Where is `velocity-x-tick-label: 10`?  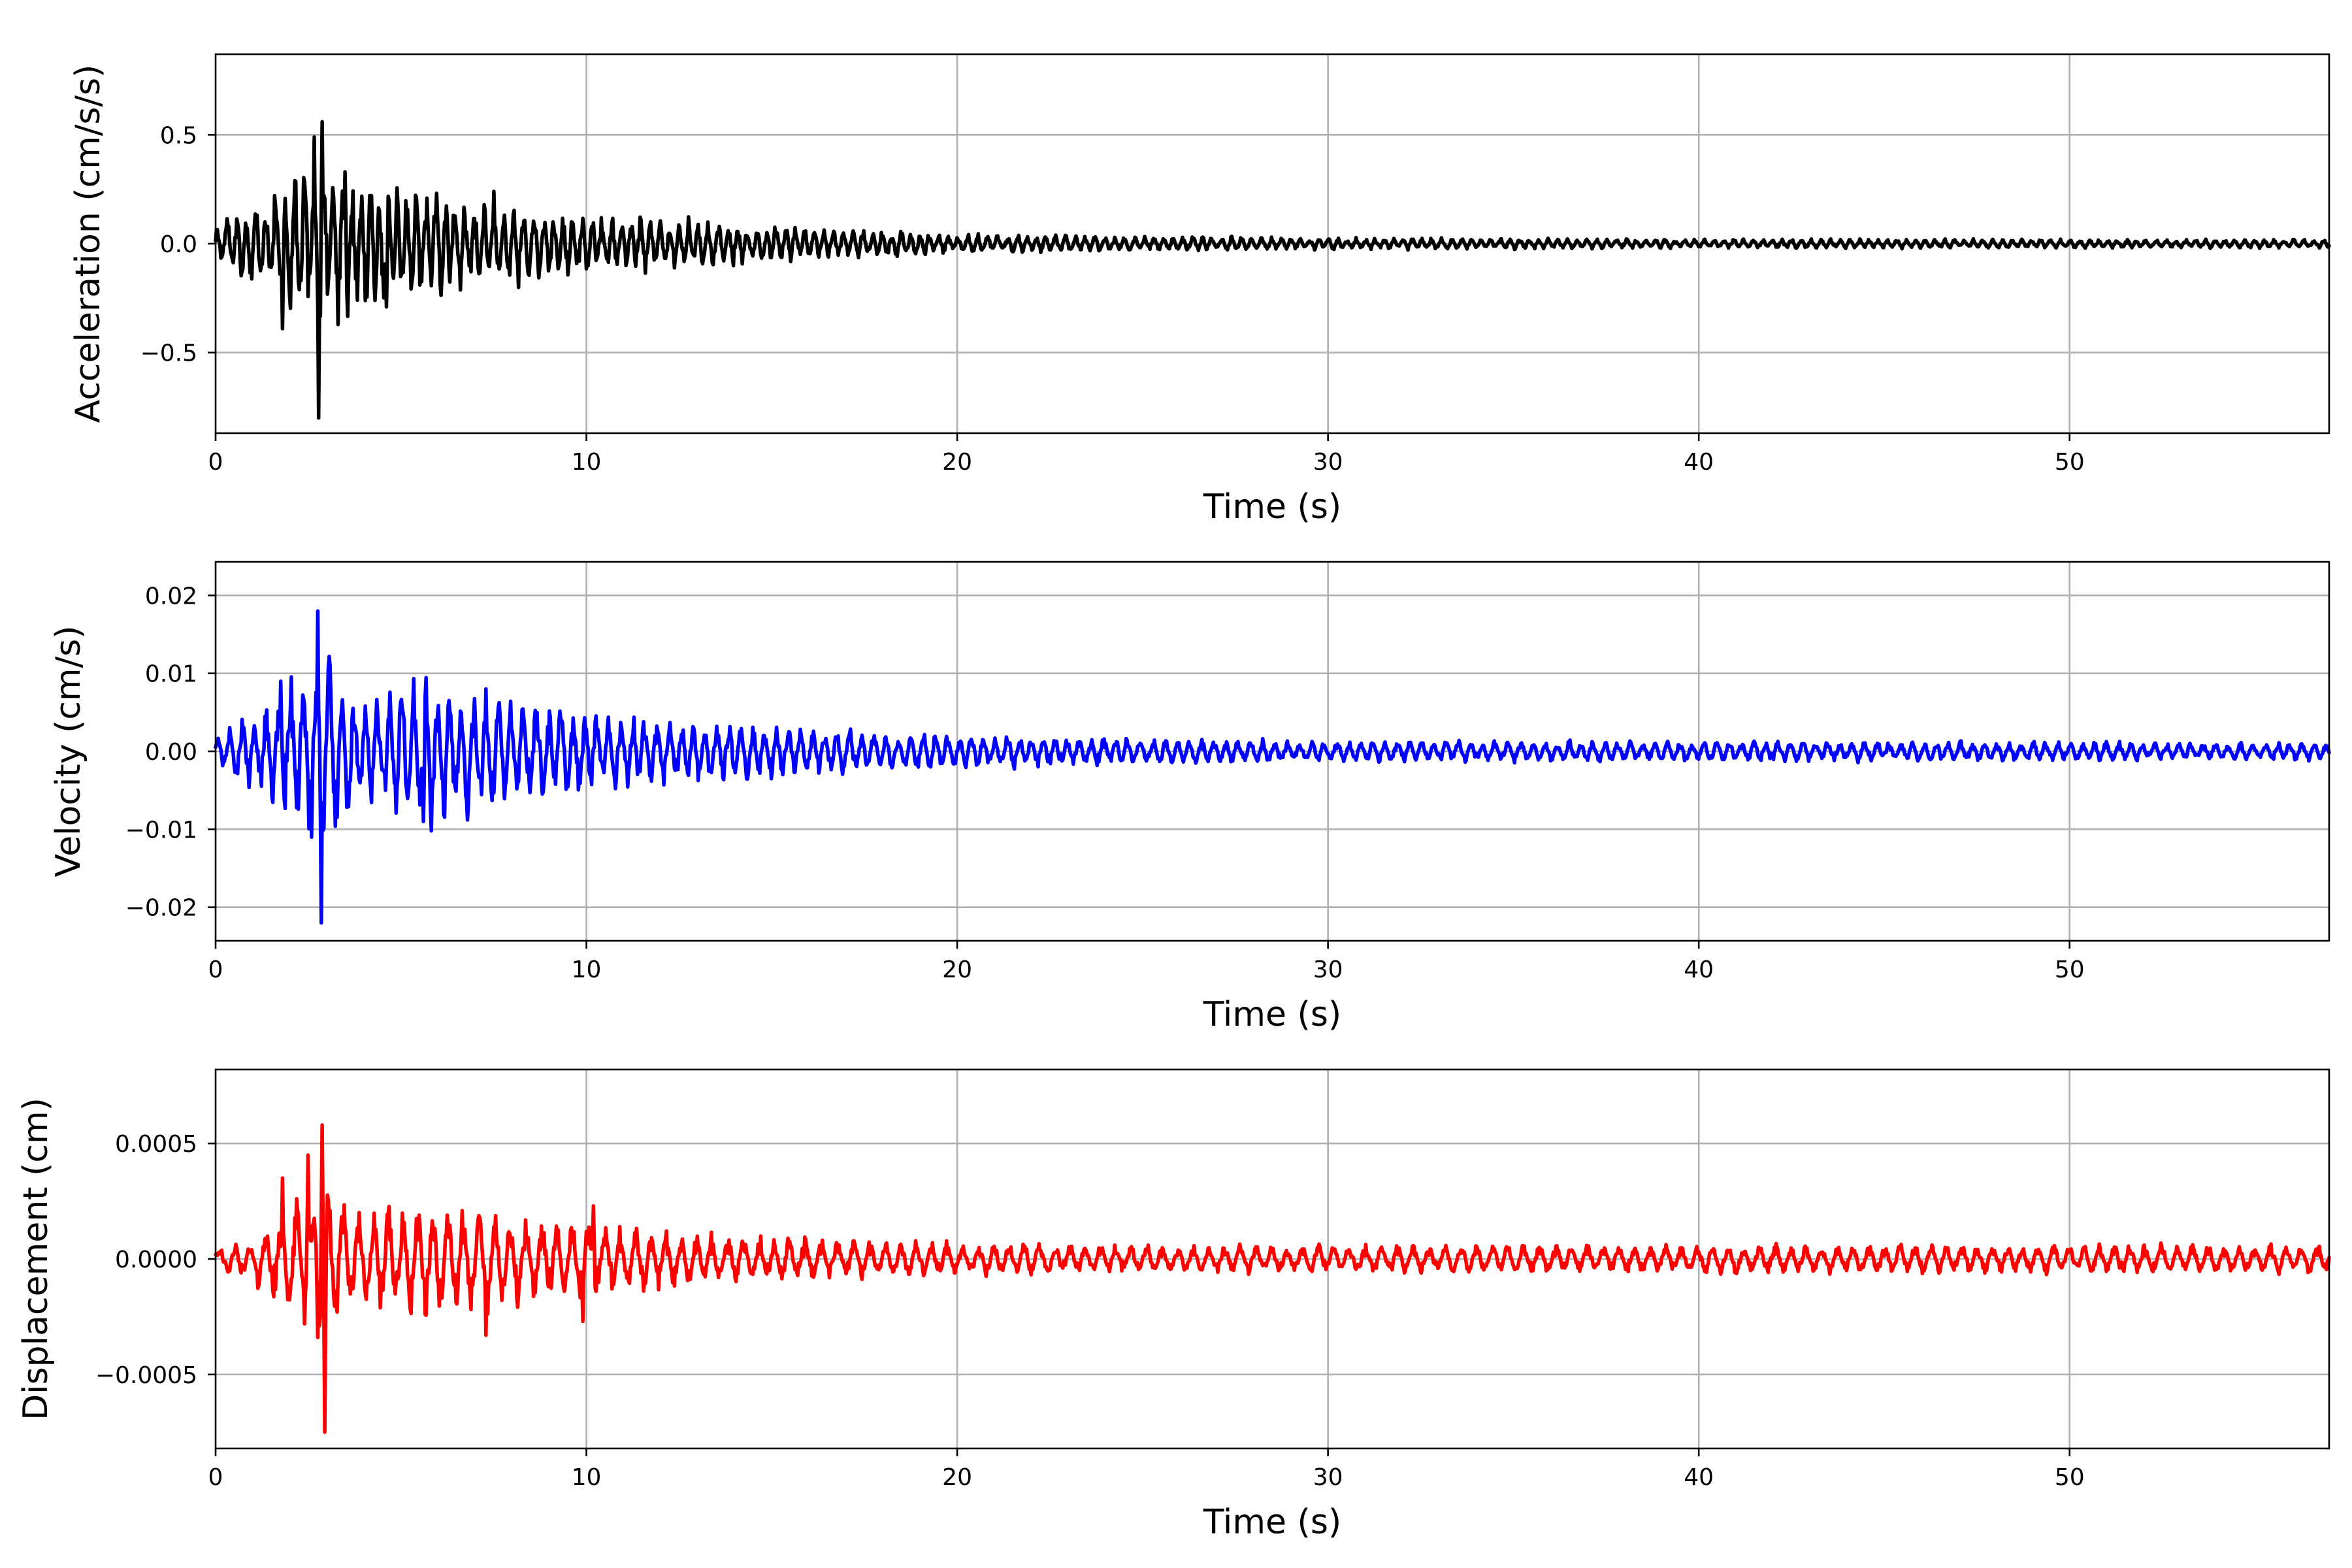
velocity-x-tick-label: 10 is located at coordinates (587, 969).